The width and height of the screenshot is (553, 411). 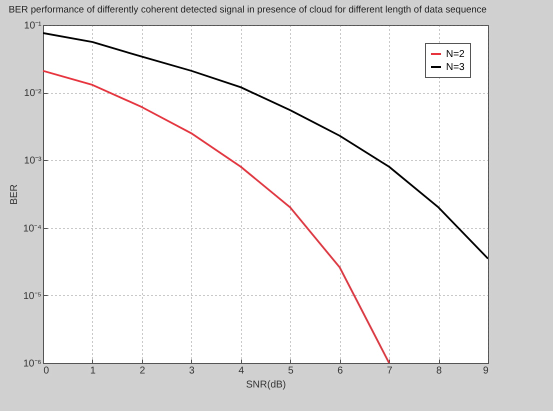 I want to click on y-tick-label: 10⁻³, so click(x=33, y=161).